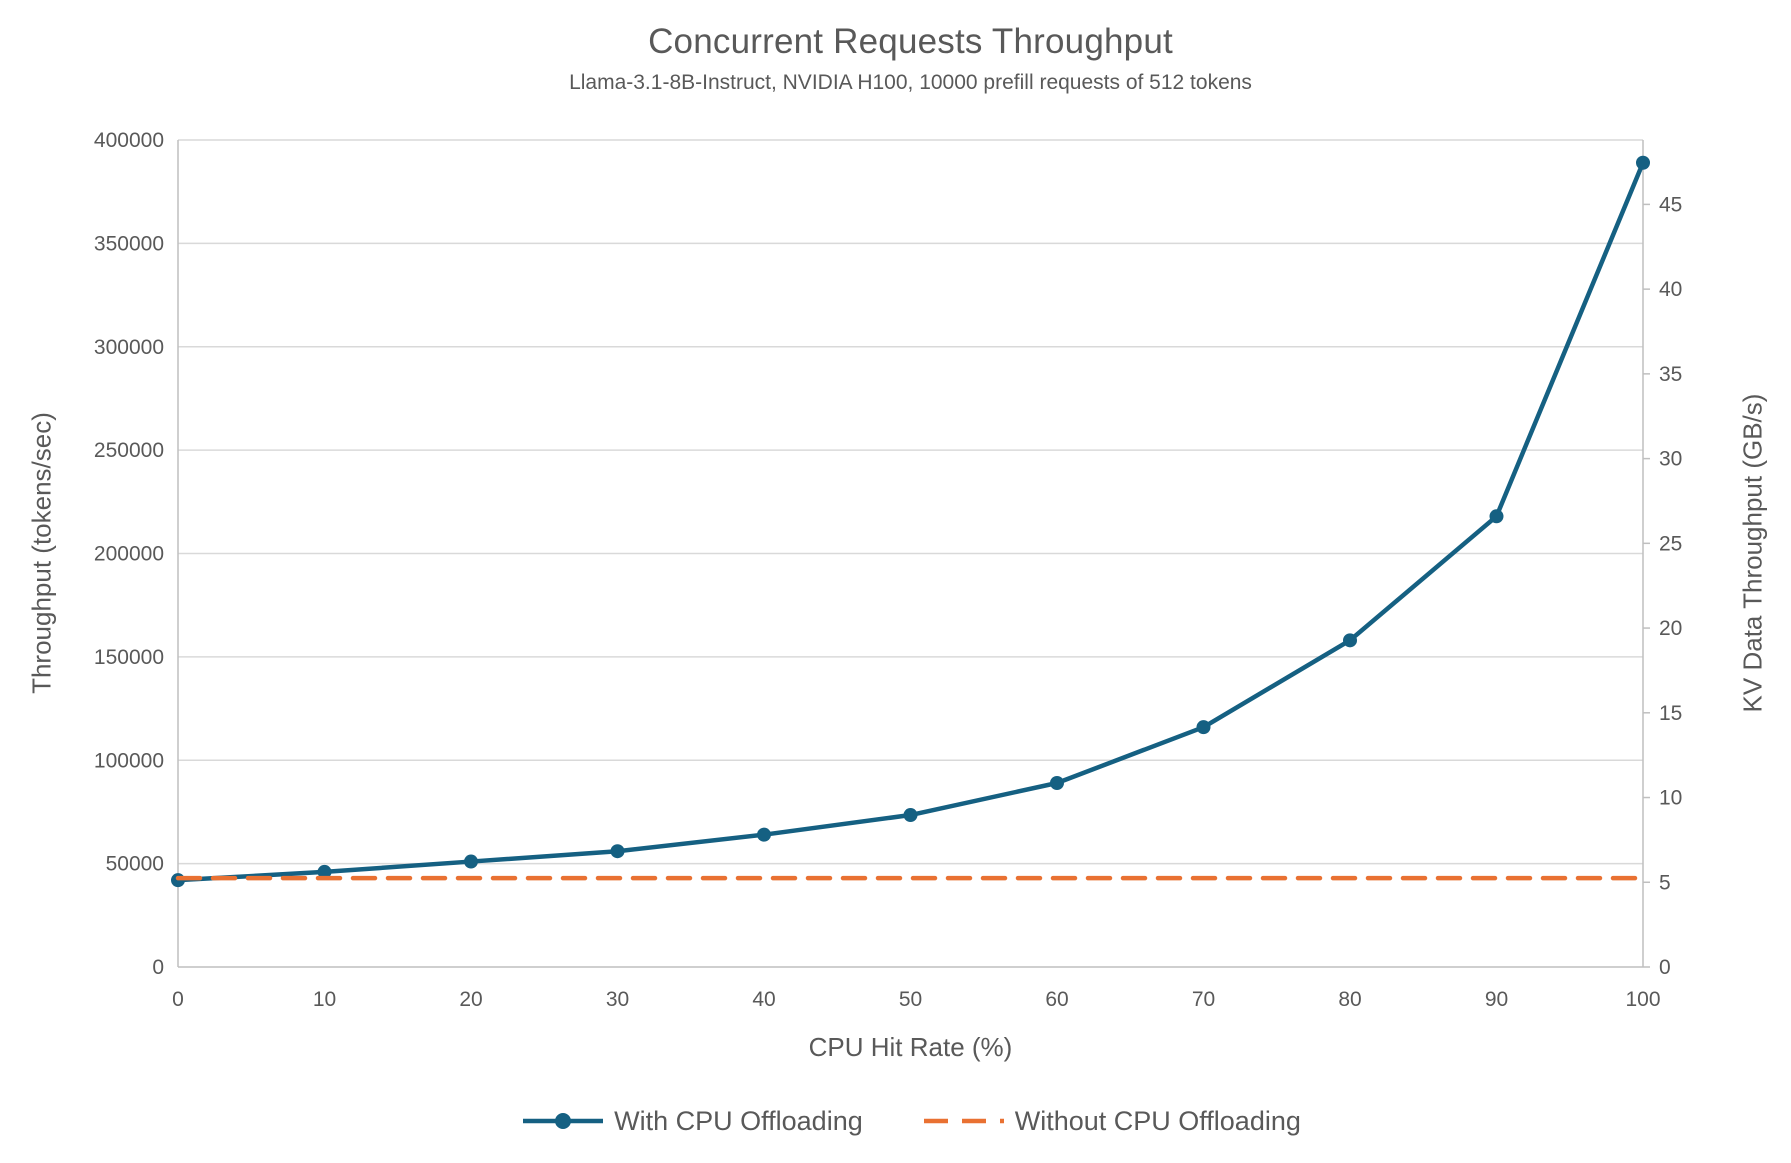 The width and height of the screenshot is (1791, 1163). What do you see at coordinates (1642, 999) in the screenshot?
I see `x-axis-tick-label: 100` at bounding box center [1642, 999].